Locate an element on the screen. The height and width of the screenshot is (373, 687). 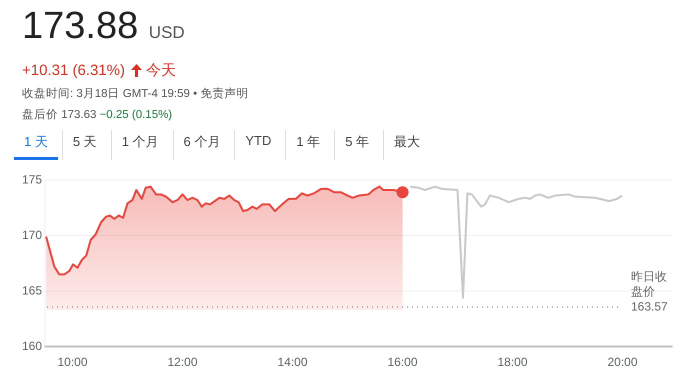
text: 最大 is located at coordinates (406, 145).